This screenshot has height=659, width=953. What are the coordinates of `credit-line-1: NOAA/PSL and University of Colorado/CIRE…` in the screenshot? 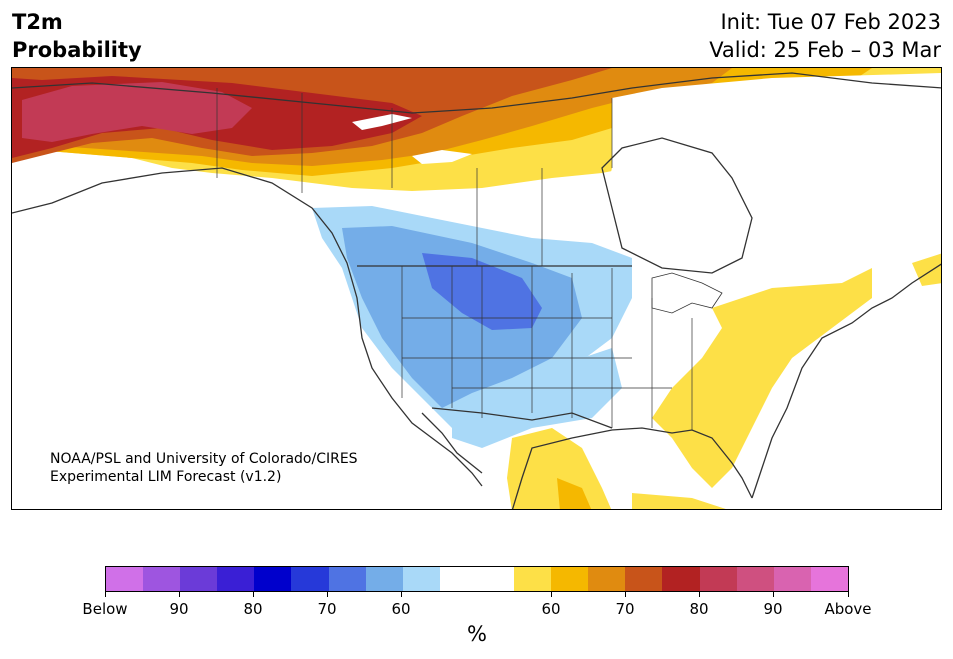 It's located at (204, 459).